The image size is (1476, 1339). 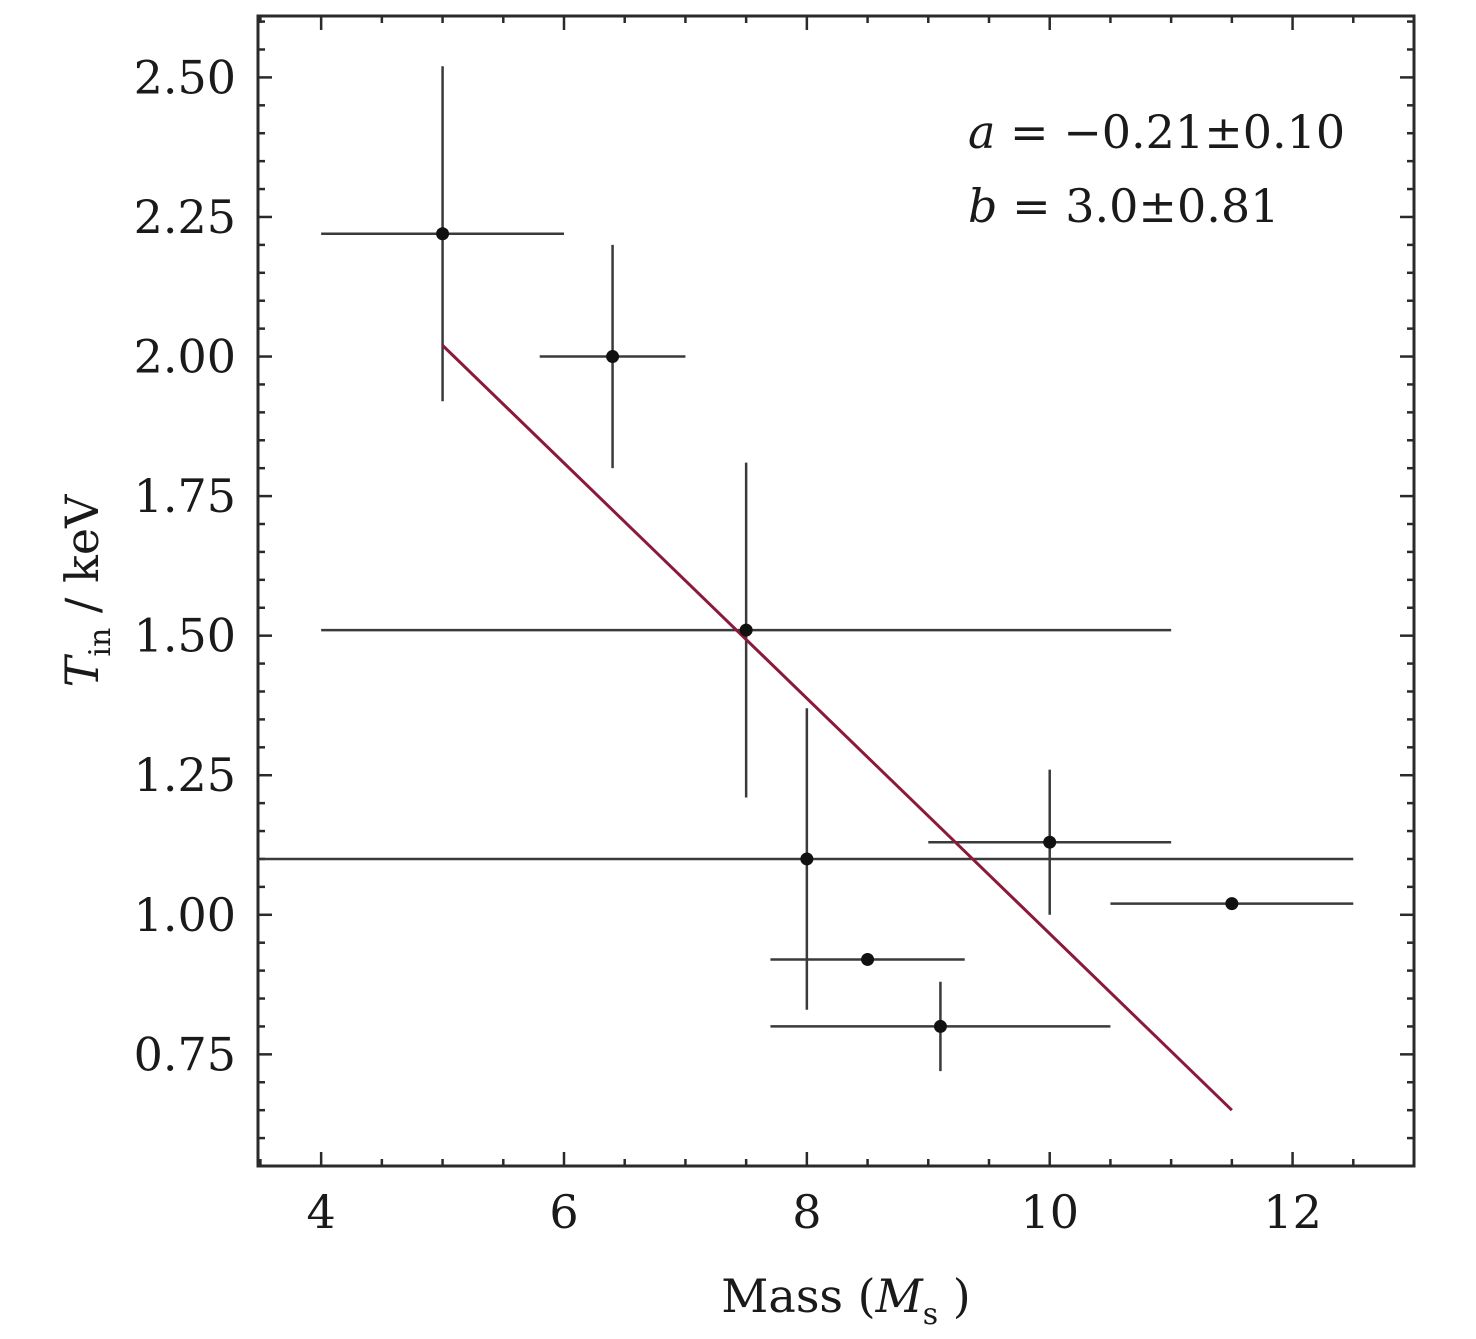 What do you see at coordinates (806, 1212) in the screenshot?
I see `x-tick-label: 8` at bounding box center [806, 1212].